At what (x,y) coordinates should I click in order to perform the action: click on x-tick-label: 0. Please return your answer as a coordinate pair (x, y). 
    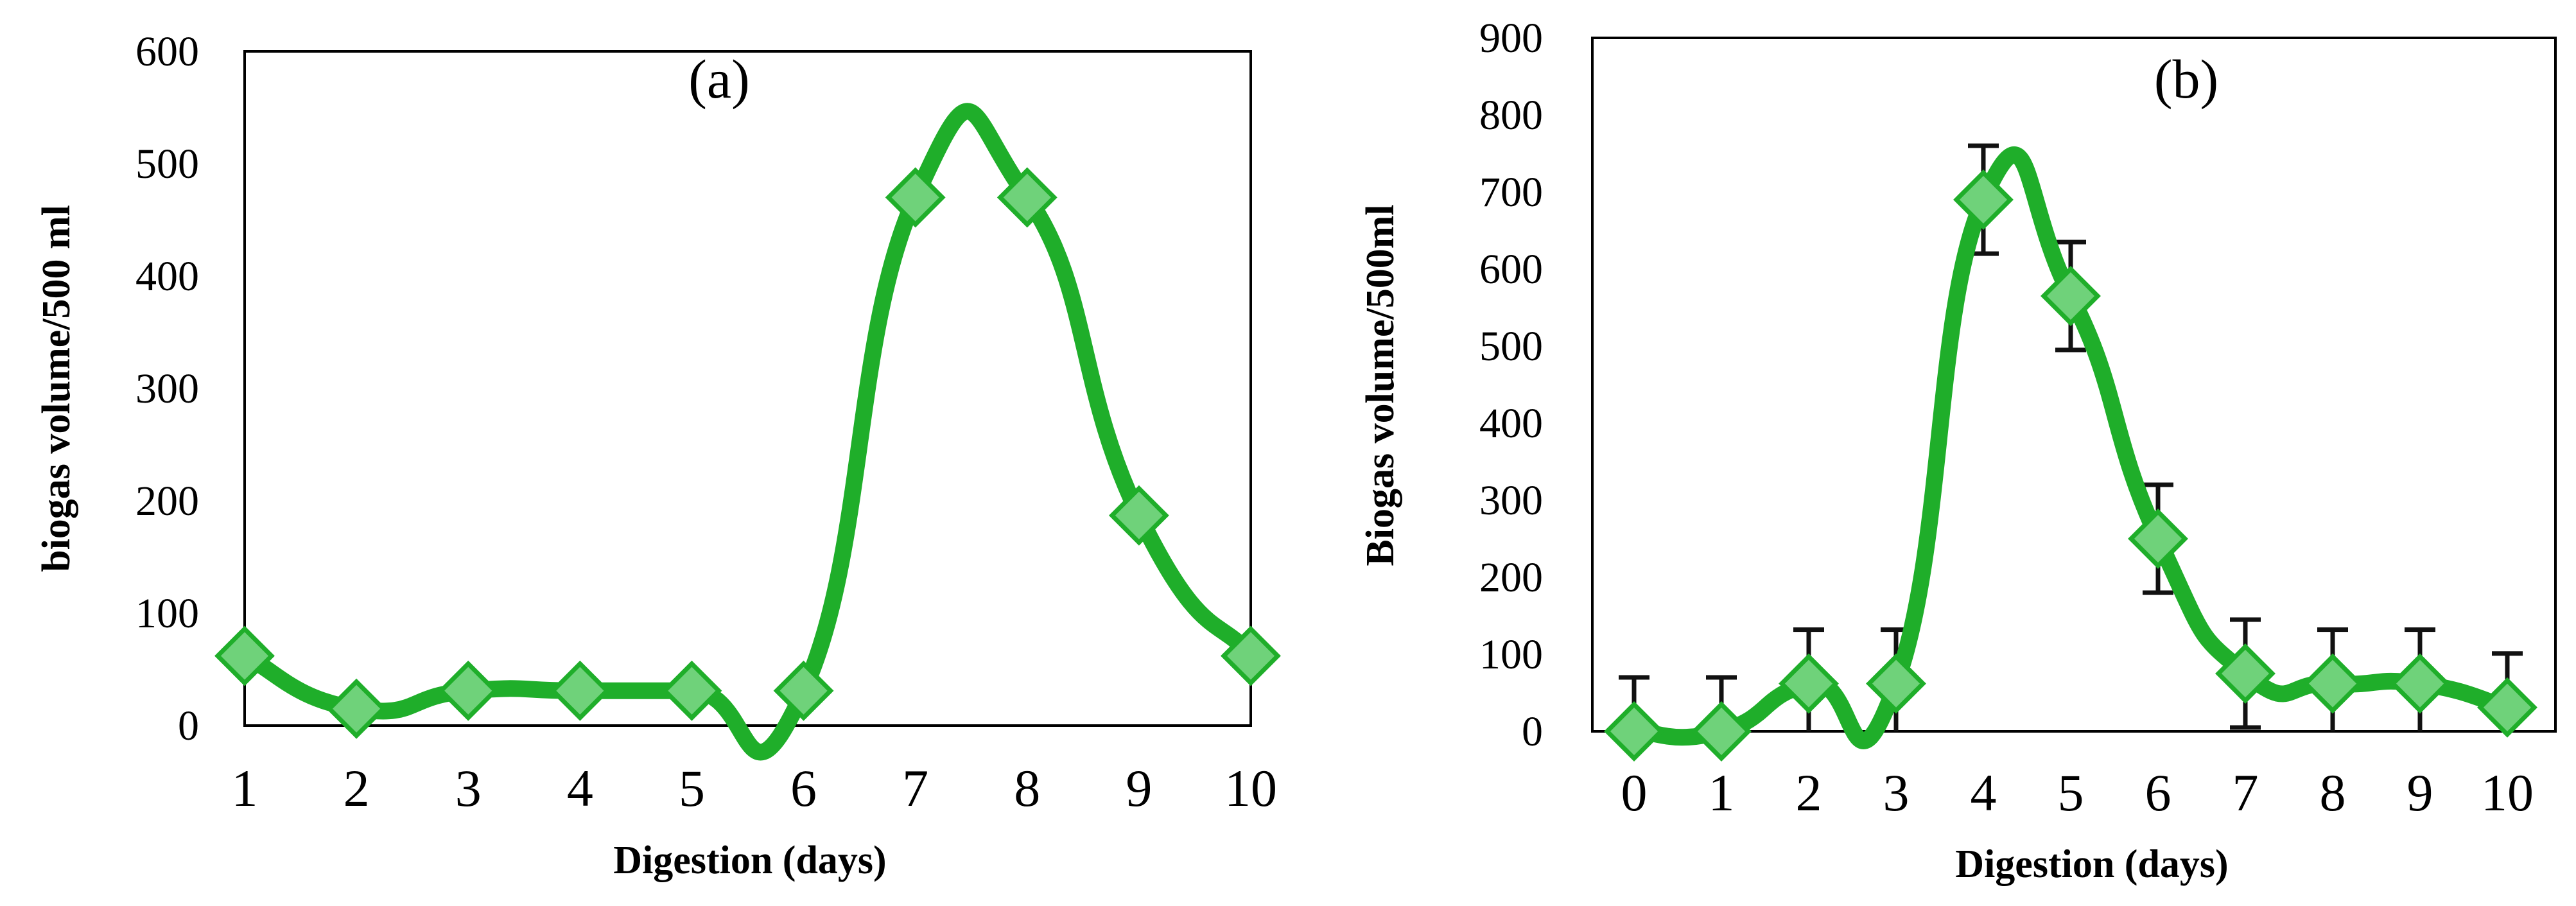
    Looking at the image, I should click on (1634, 792).